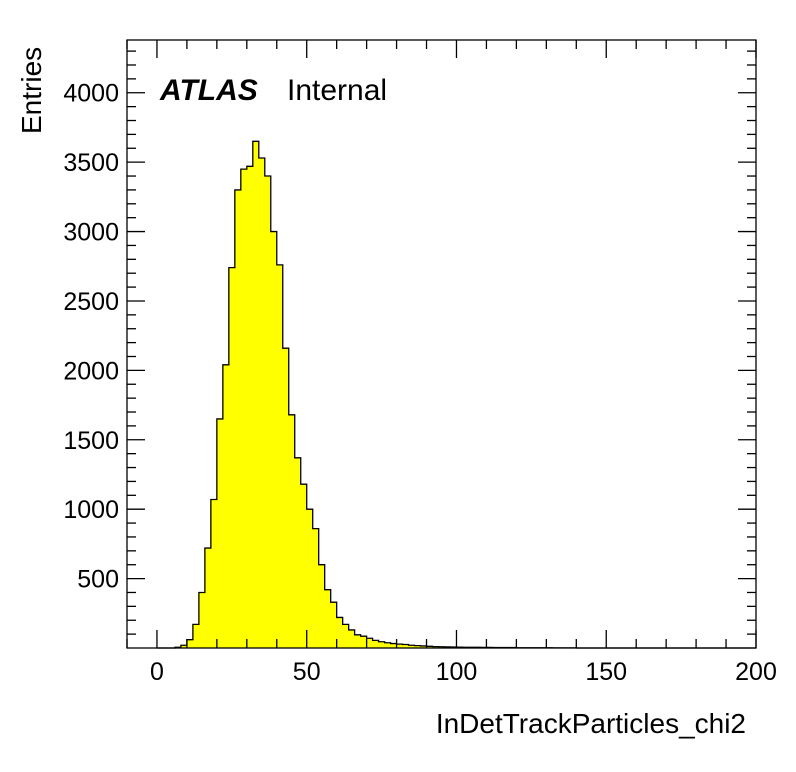 The image size is (796, 772). I want to click on atlas-label: ATLAS, so click(208, 90).